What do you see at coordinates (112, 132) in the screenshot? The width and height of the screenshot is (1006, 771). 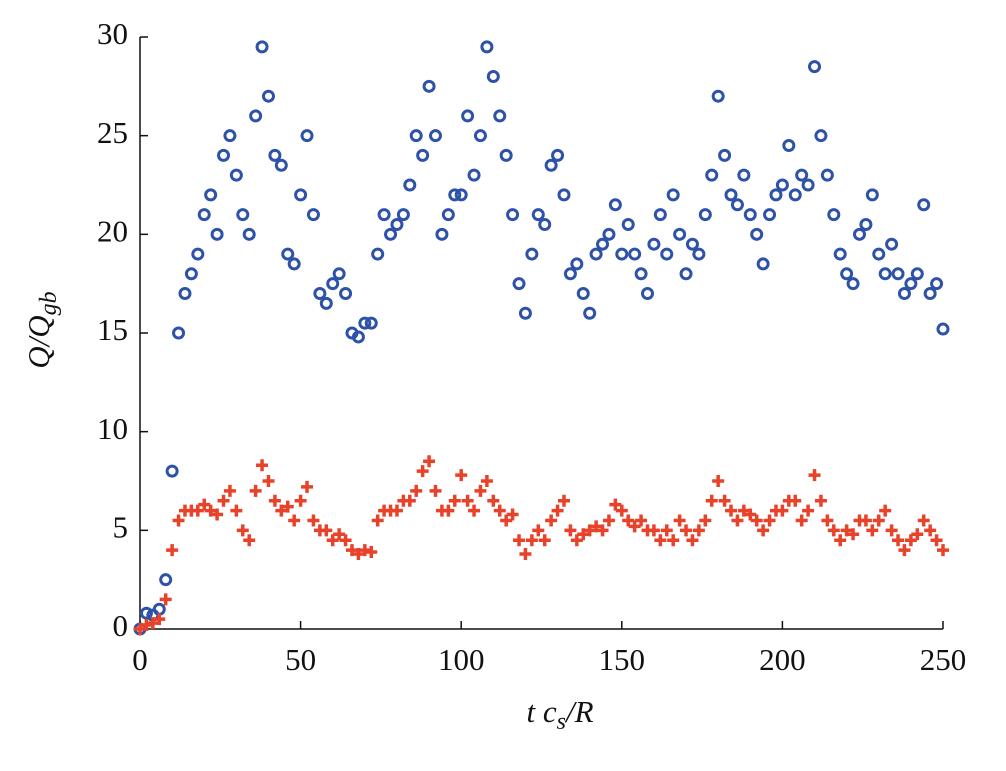 I see `y-tick-label: 25` at bounding box center [112, 132].